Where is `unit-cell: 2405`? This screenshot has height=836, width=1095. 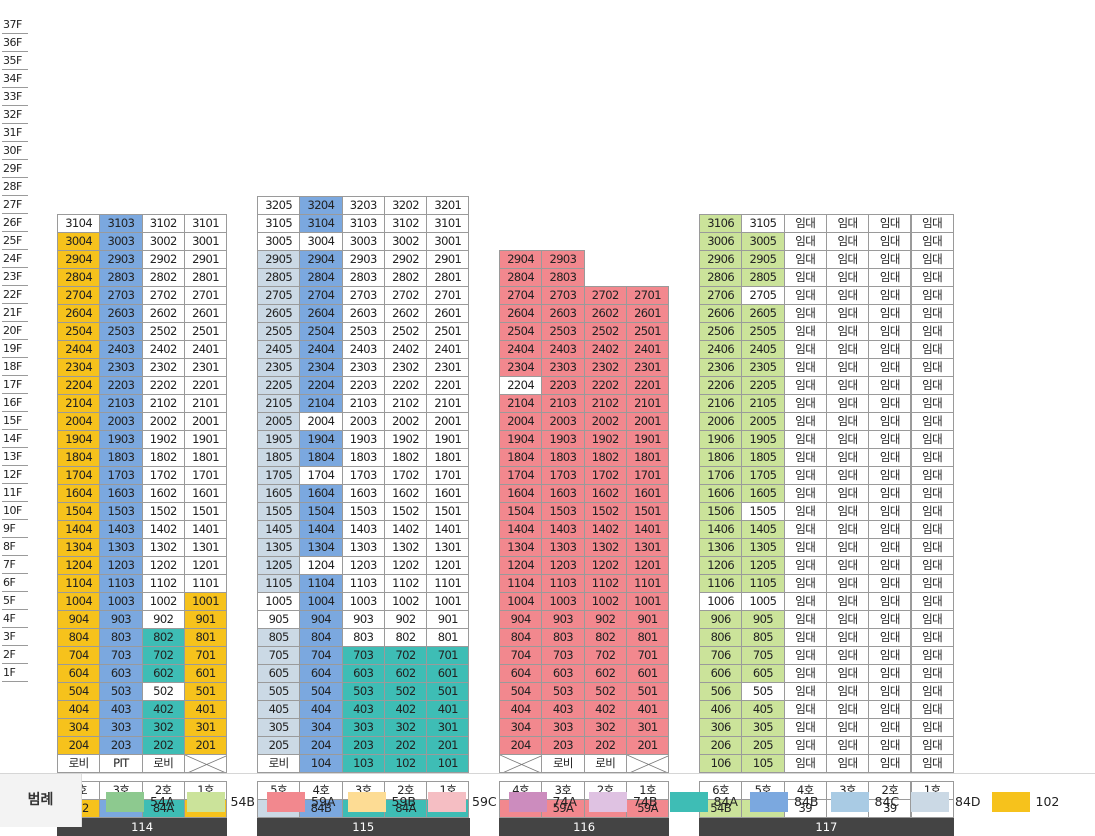
unit-cell: 2405 is located at coordinates (279, 349).